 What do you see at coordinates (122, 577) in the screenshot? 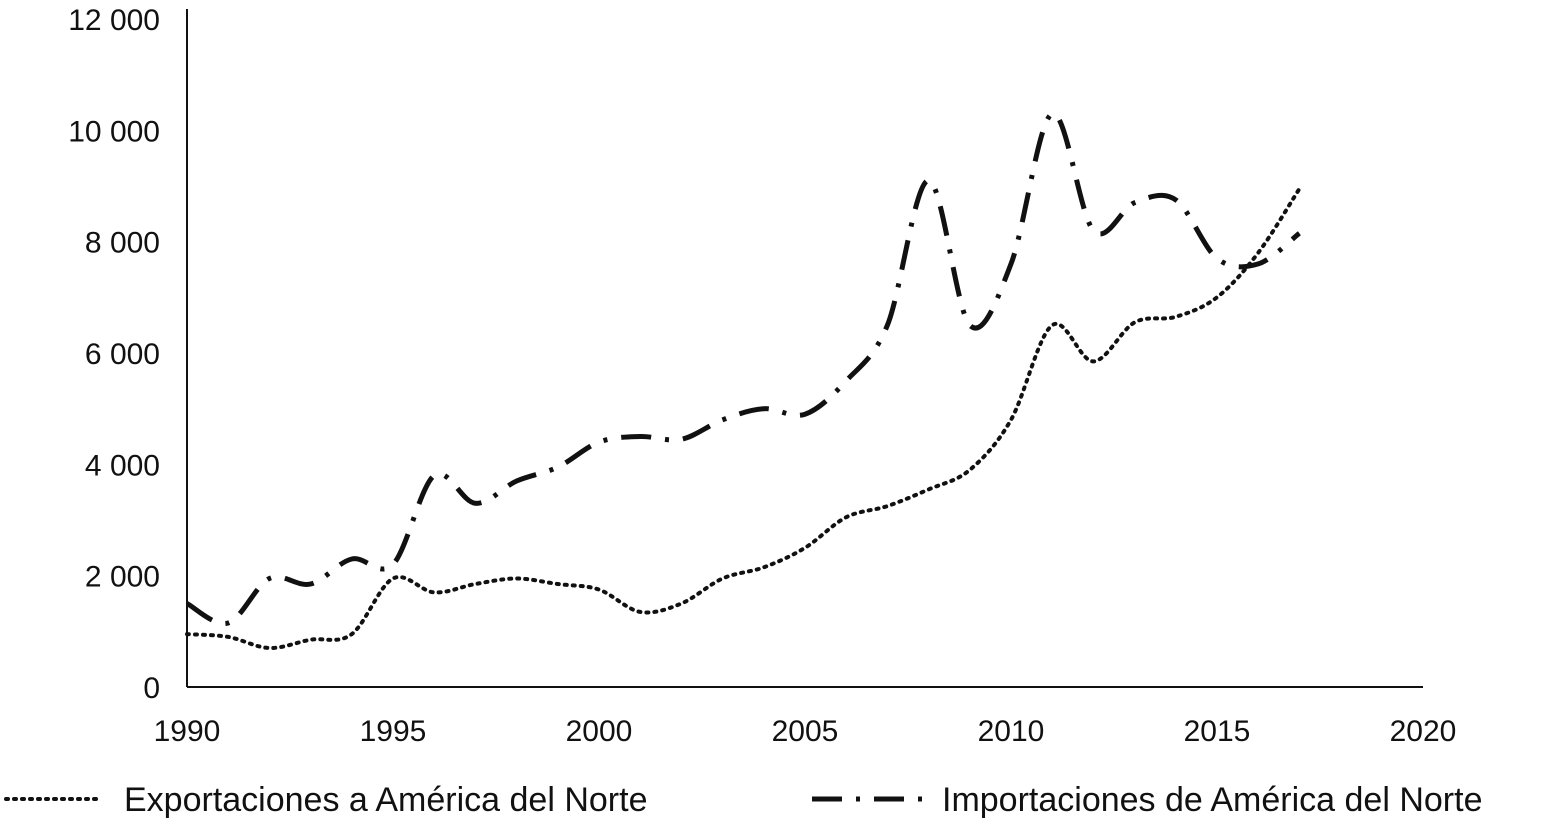
I see `y-tick-label: 2 000` at bounding box center [122, 577].